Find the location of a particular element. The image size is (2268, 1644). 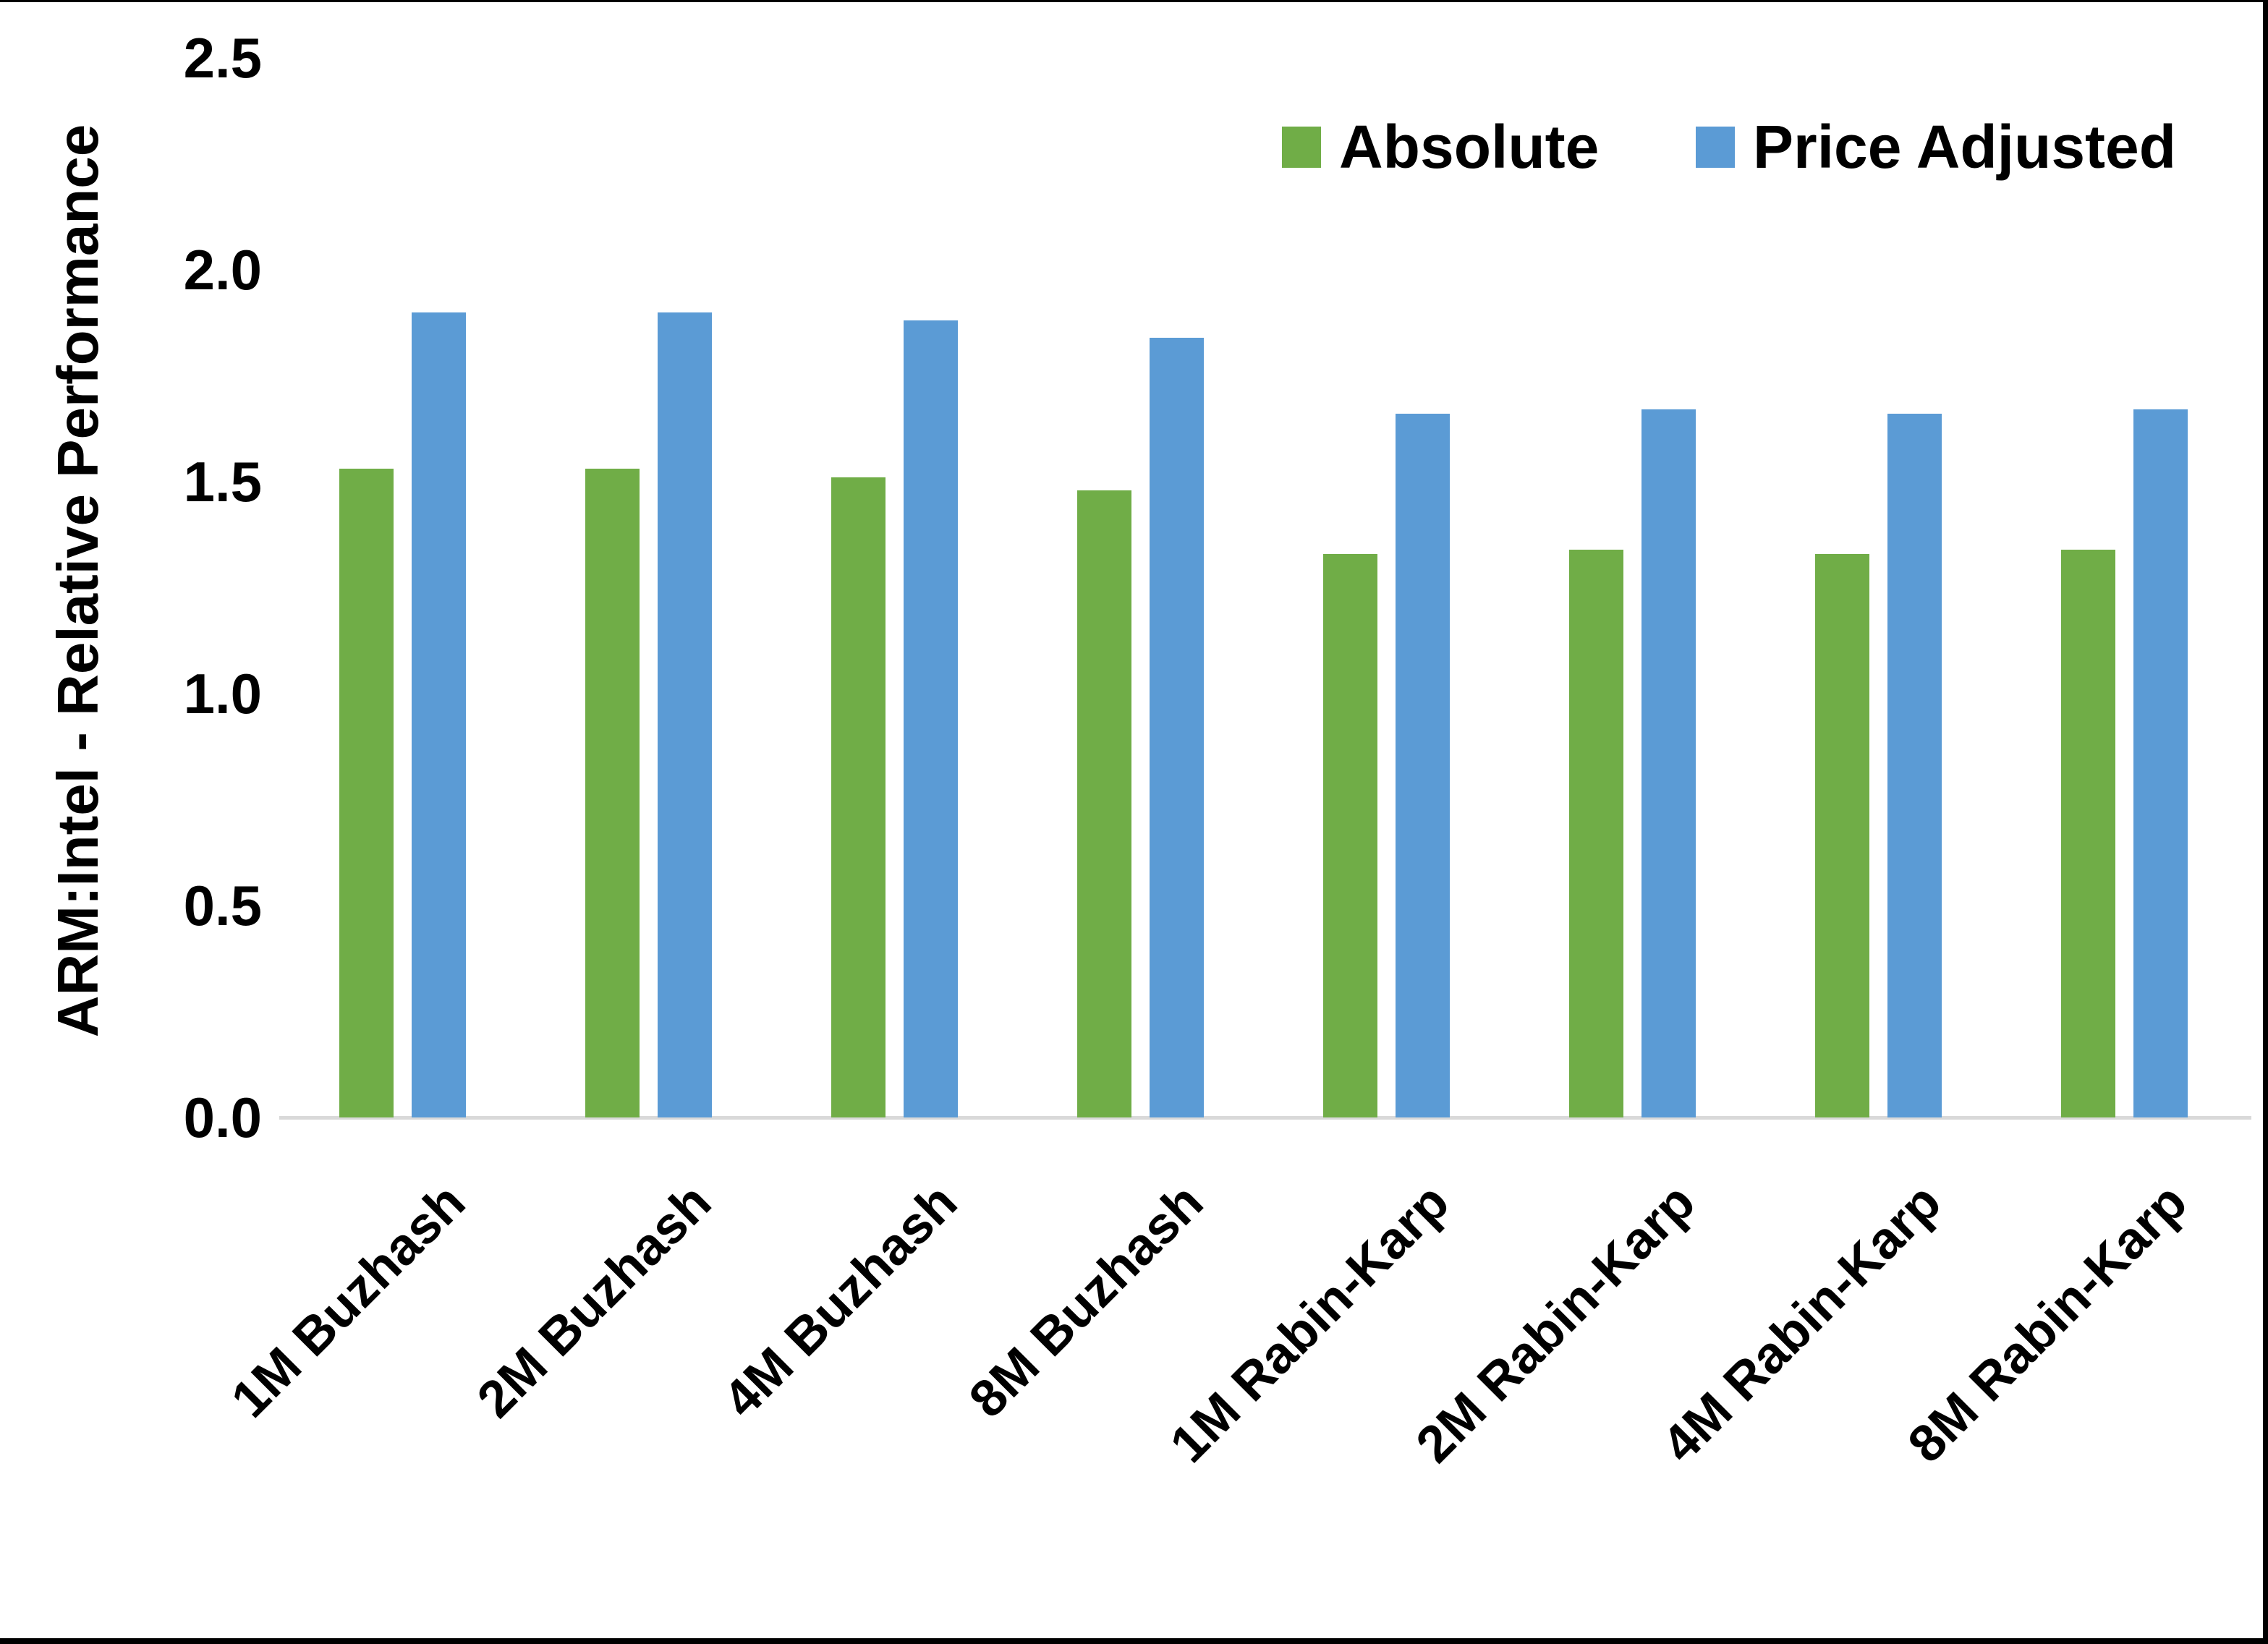

x-axis-label-4: 8M Buzhash is located at coordinates (1086, 1300).